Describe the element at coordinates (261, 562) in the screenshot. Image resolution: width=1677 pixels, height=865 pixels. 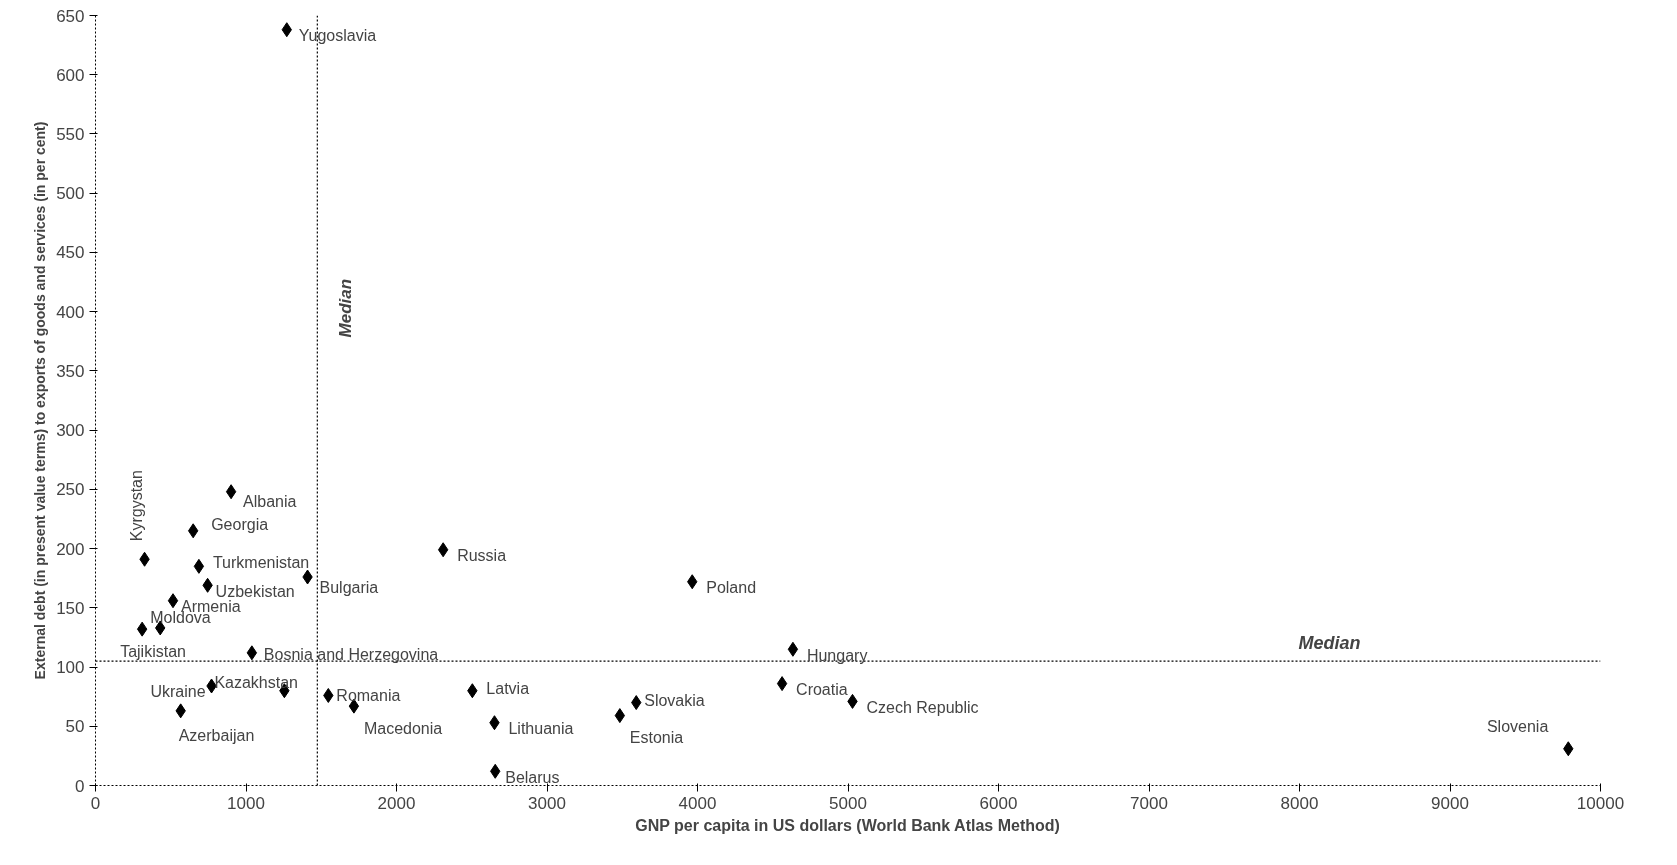
I see `annotation: Turkmenistan` at that location.